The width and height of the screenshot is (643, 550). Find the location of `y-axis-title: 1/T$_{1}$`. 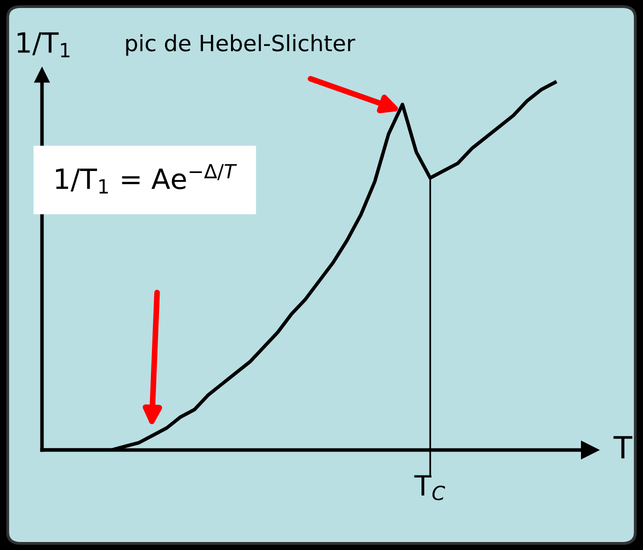

y-axis-title: 1/T$_{1}$ is located at coordinates (44, 45).